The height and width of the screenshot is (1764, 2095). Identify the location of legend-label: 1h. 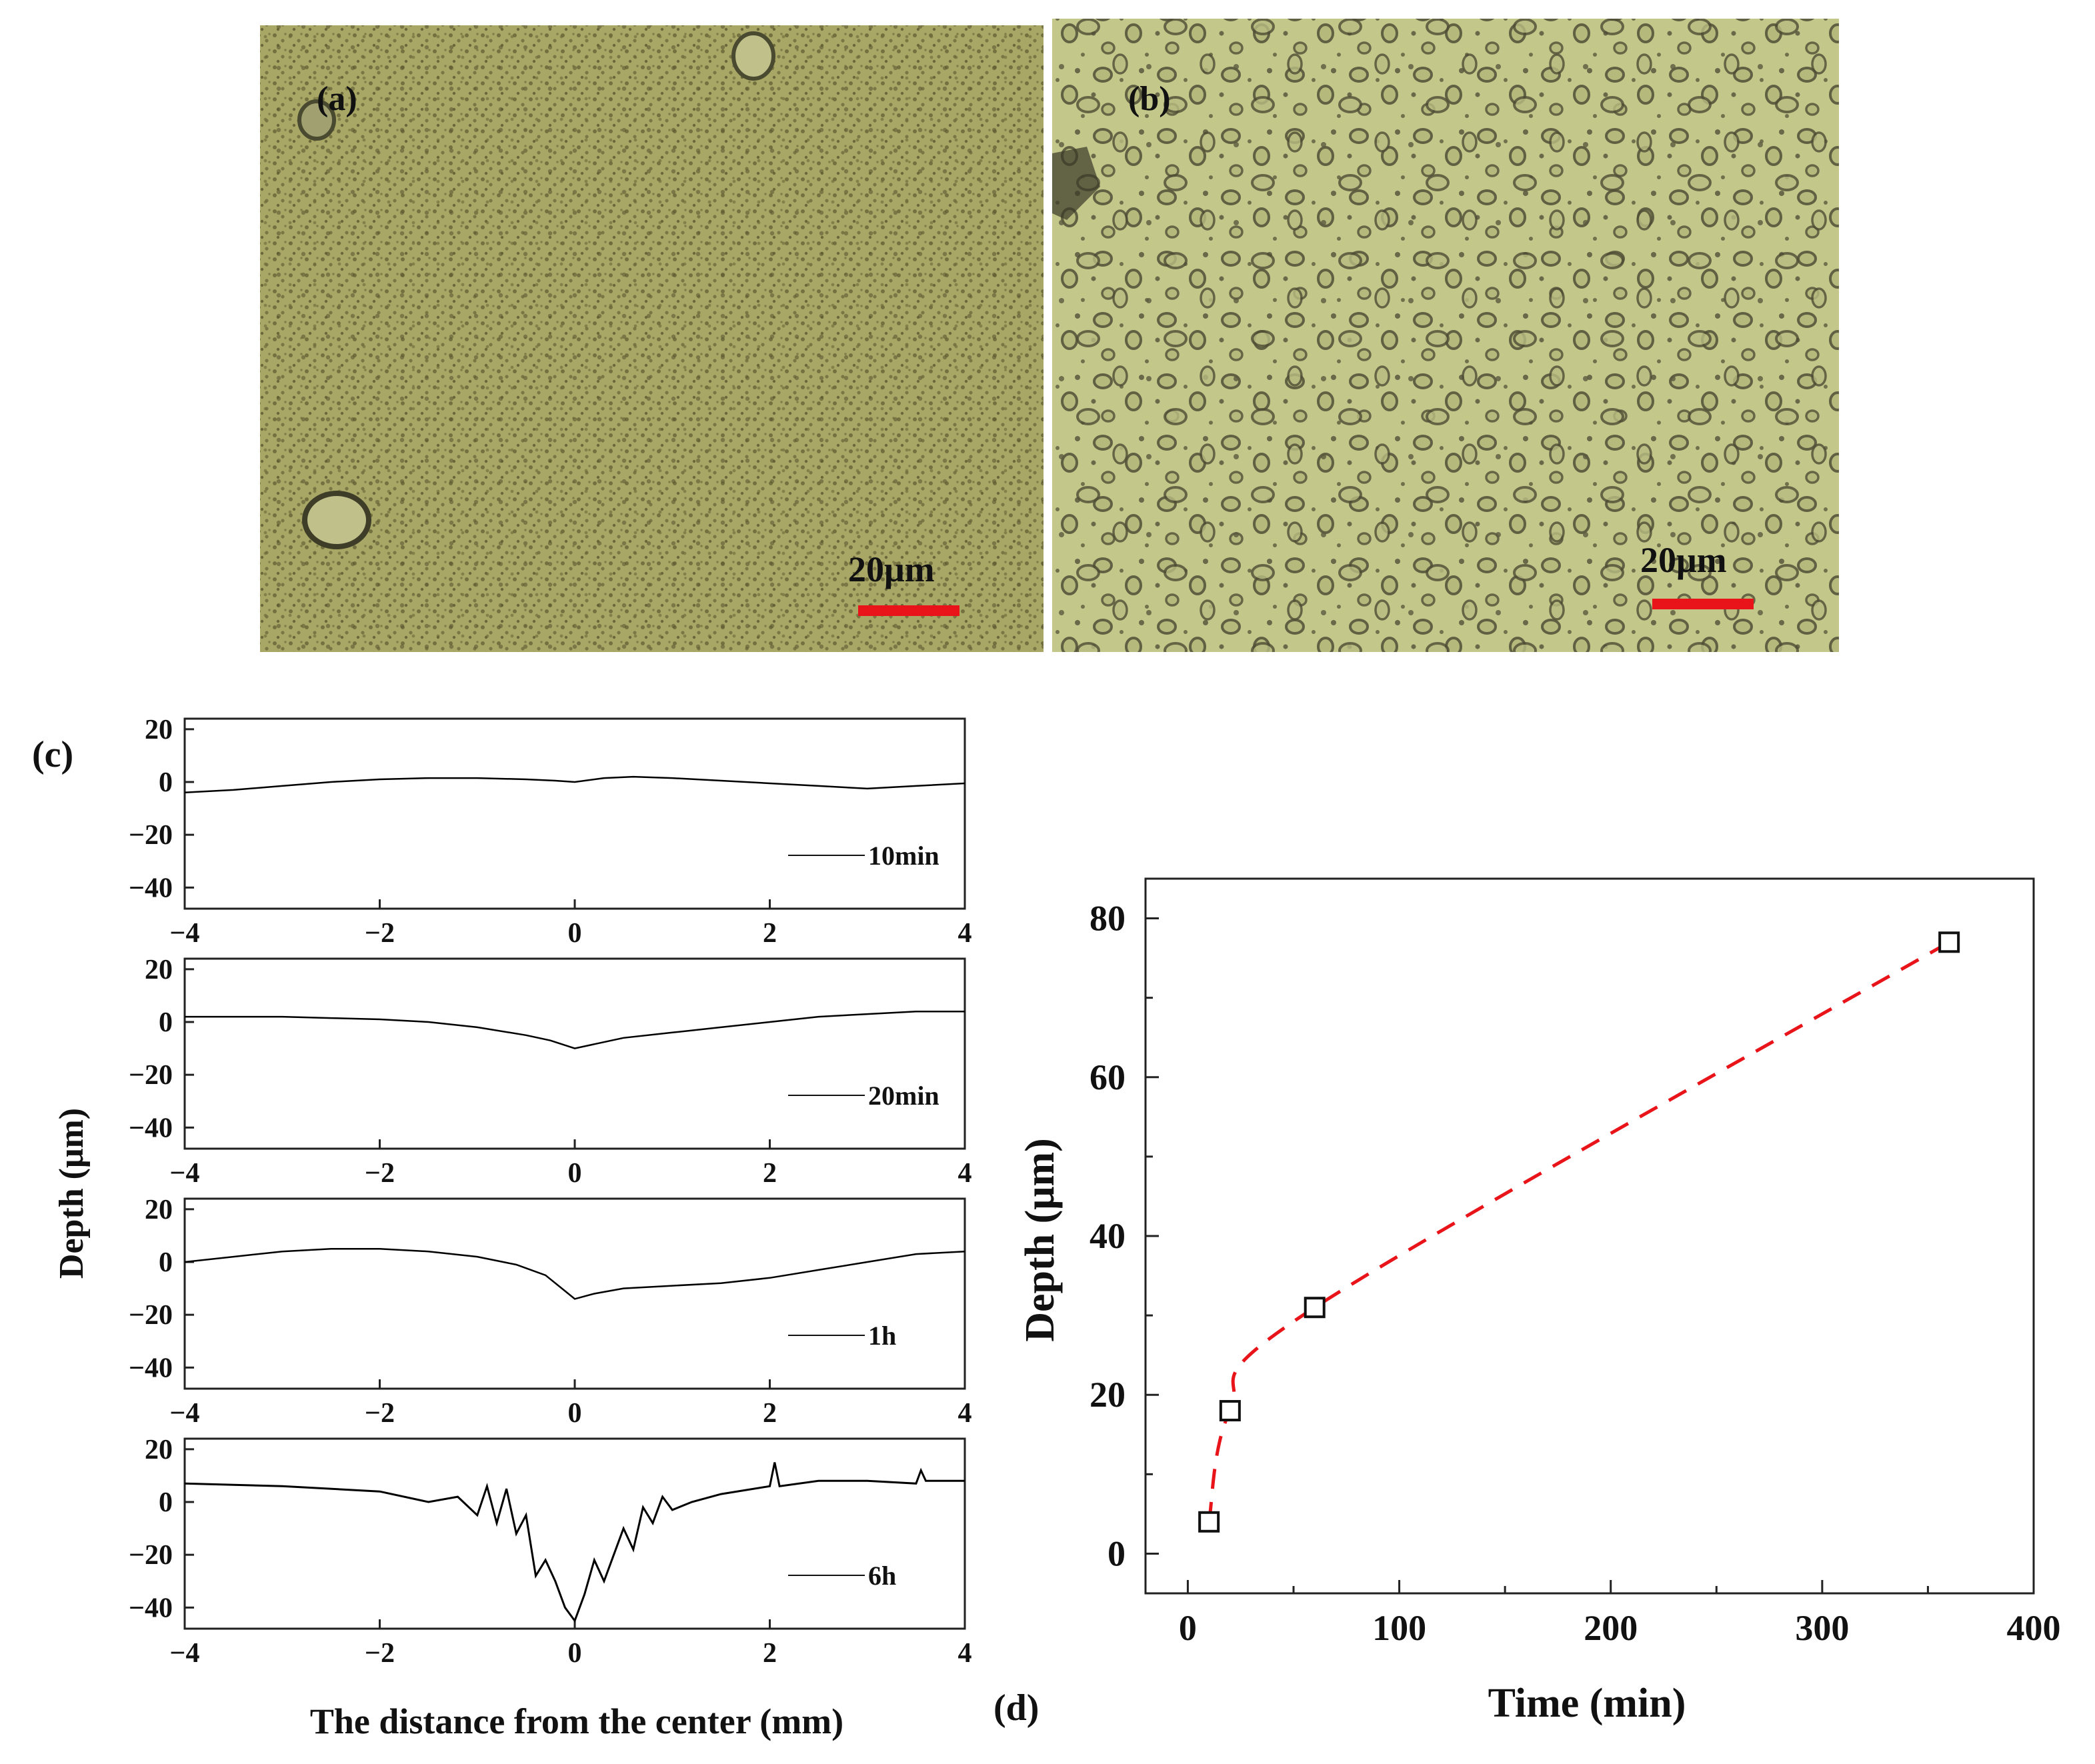
(882, 1336).